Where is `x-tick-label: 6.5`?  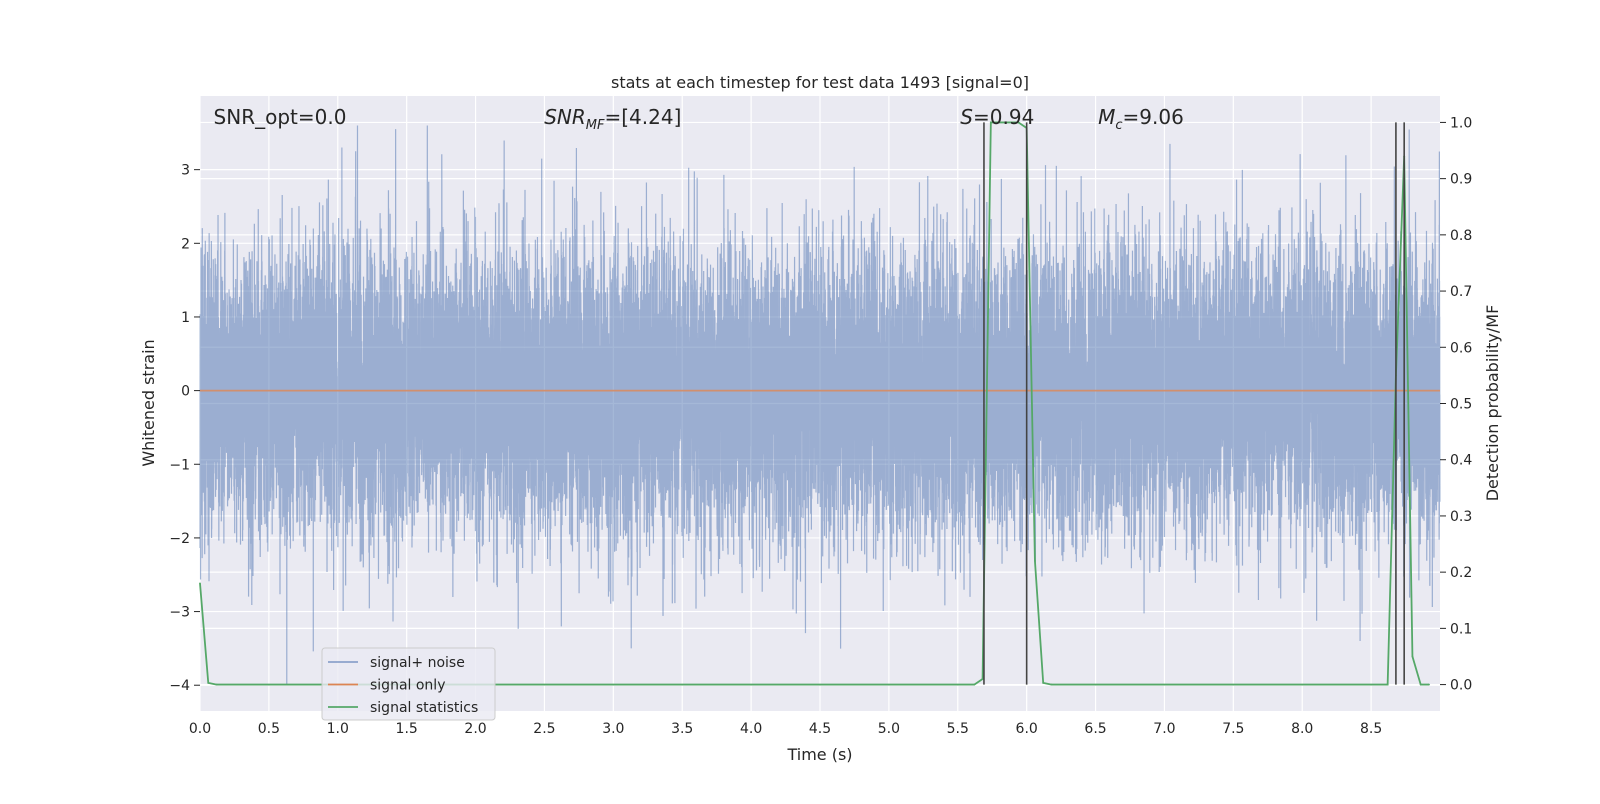
x-tick-label: 6.5 is located at coordinates (1095, 729).